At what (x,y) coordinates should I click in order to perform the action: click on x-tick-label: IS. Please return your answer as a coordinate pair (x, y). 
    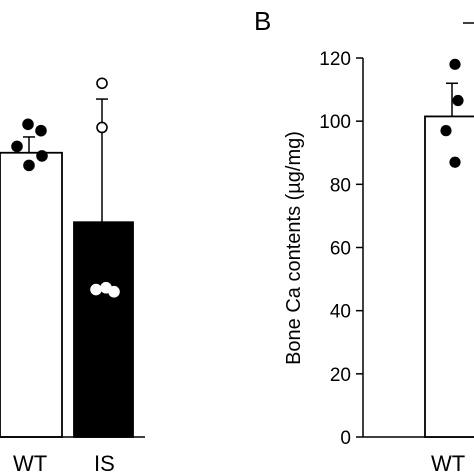
    Looking at the image, I should click on (104, 462).